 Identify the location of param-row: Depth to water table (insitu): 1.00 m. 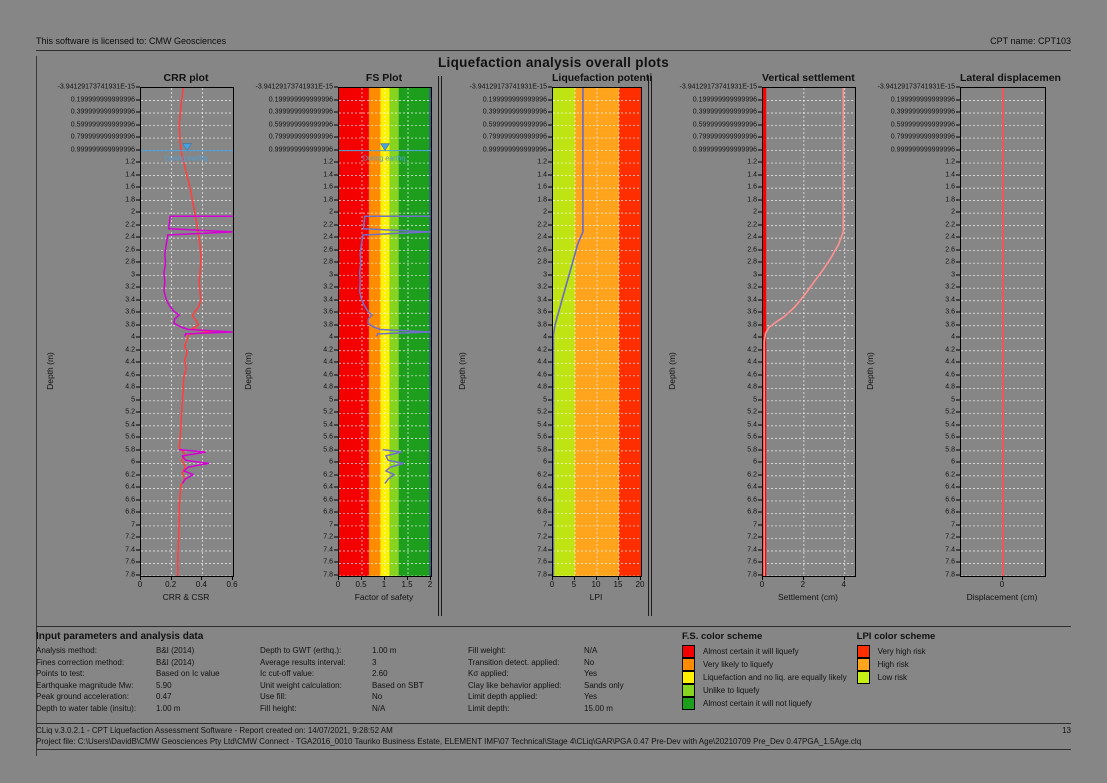
(140, 710).